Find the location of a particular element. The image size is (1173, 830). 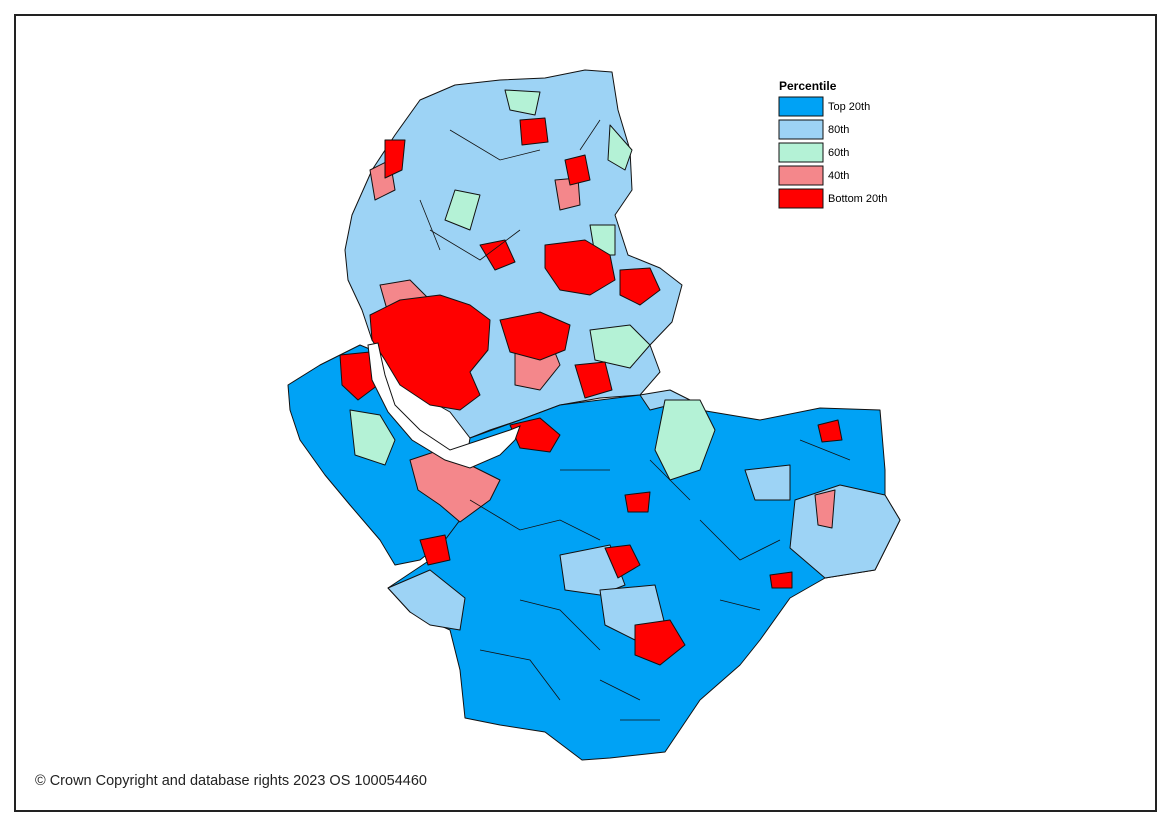

legend-title: Percentile is located at coordinates (808, 86).